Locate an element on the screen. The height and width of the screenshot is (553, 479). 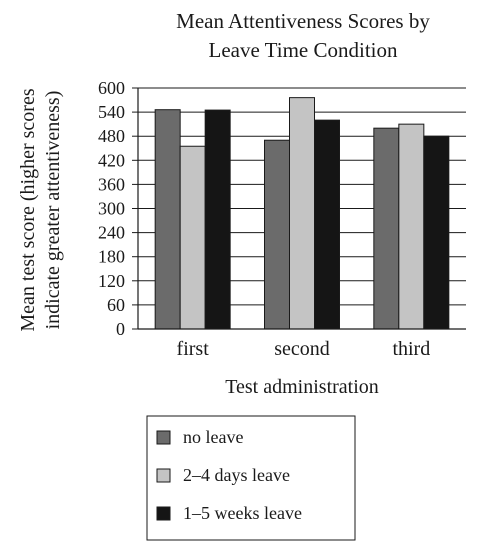
x-tick-labels: first second third is located at coordinates (304, 349).